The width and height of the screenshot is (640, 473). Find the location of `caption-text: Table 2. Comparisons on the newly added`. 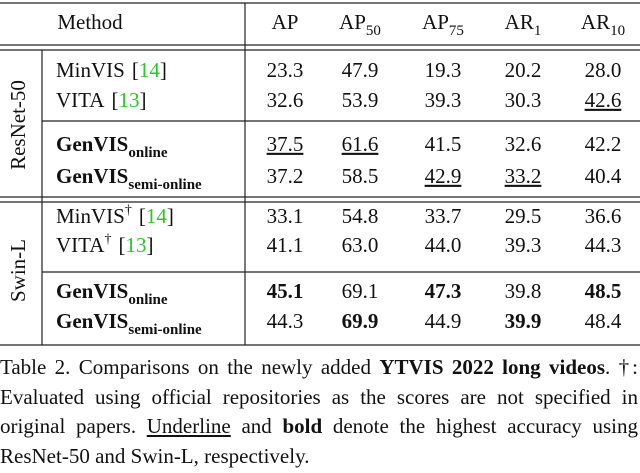

caption-text: Table 2. Comparisons on the newly added is located at coordinates (190, 367).